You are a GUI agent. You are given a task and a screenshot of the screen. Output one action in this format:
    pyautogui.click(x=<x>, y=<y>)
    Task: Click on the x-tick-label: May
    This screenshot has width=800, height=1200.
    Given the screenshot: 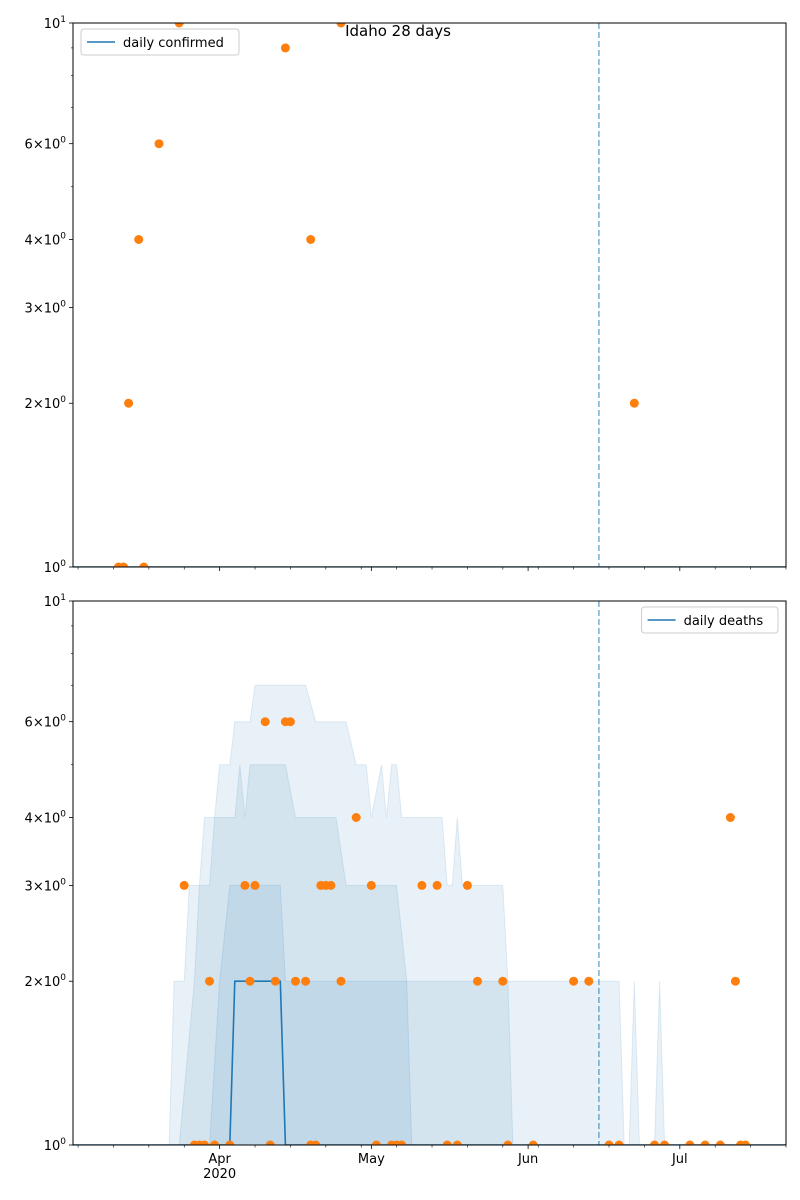 What is the action you would take?
    pyautogui.click(x=371, y=1159)
    